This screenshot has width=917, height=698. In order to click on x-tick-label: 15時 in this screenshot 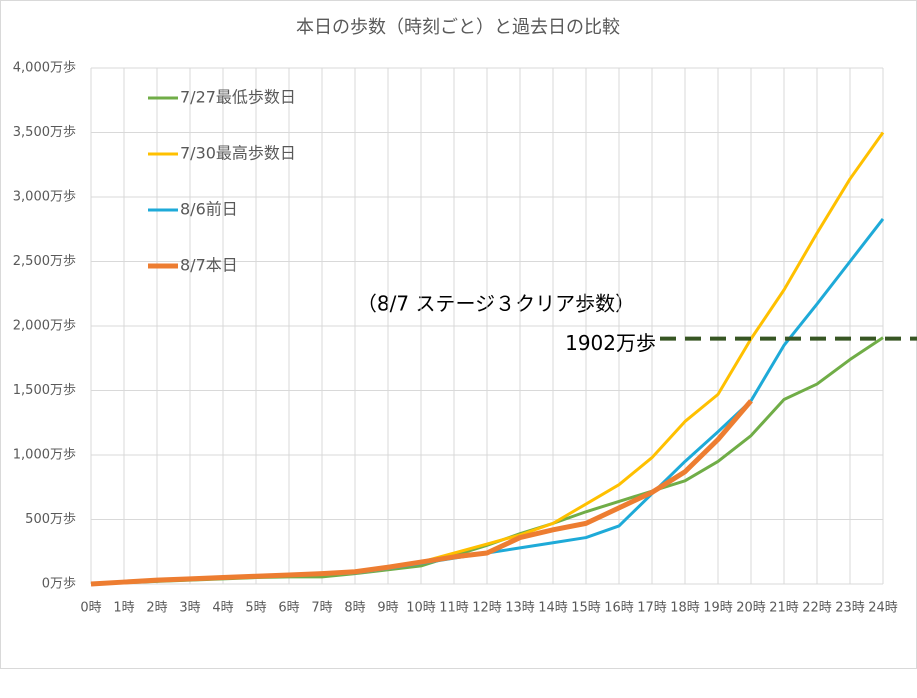, I will do `click(586, 608)`.